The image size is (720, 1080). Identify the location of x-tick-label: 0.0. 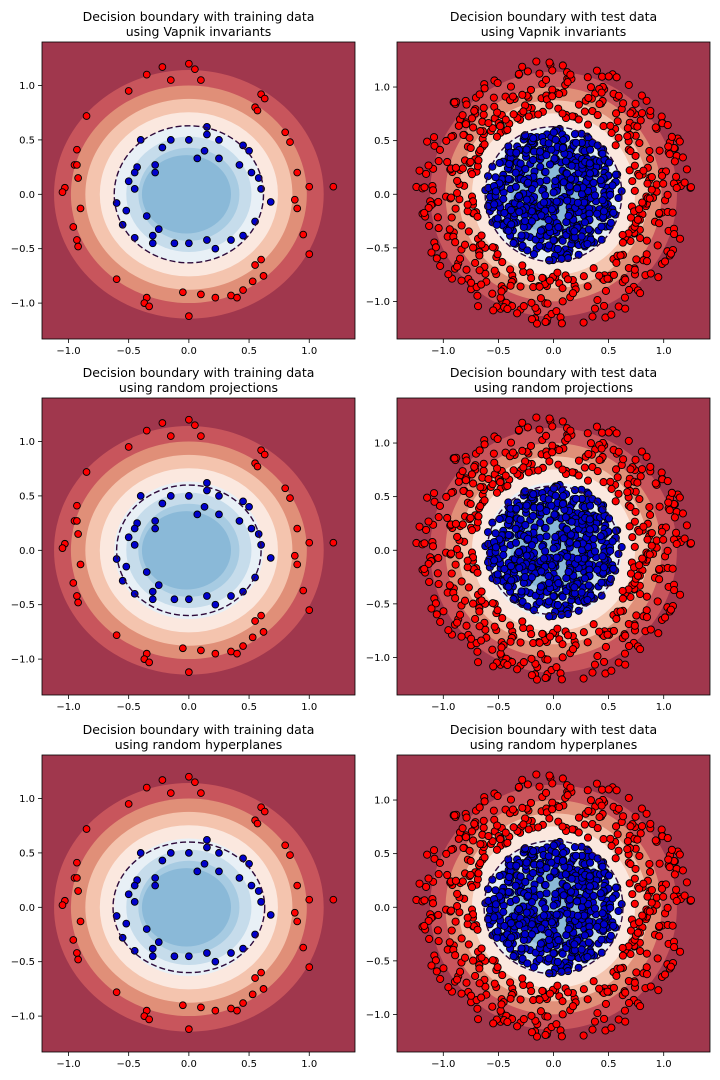
(189, 707).